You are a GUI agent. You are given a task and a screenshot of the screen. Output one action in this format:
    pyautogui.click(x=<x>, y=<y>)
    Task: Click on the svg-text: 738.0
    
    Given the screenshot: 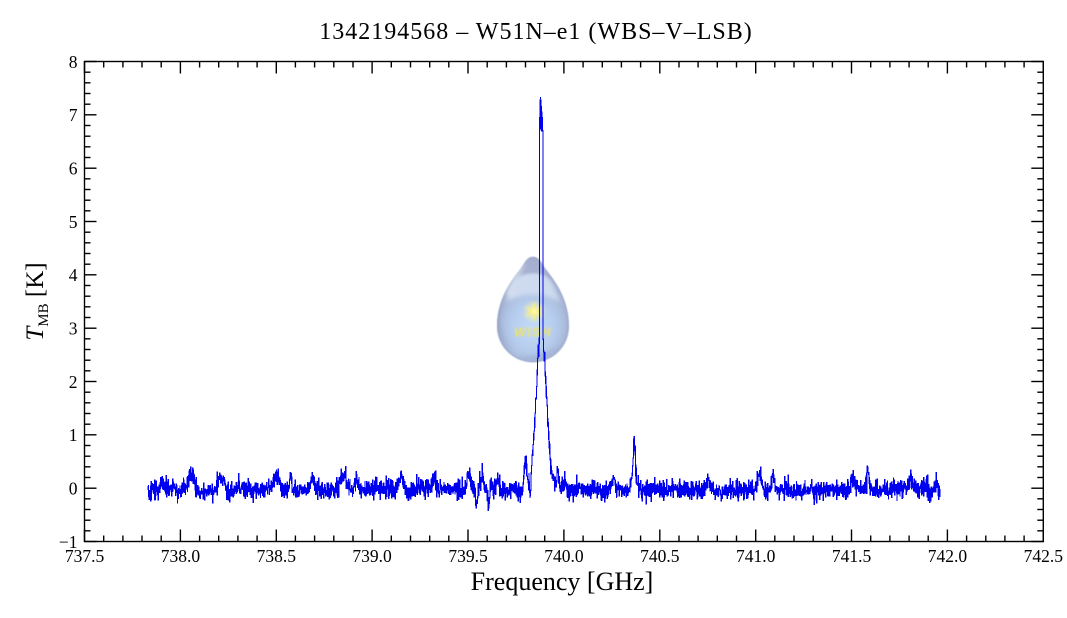 What is the action you would take?
    pyautogui.click(x=181, y=556)
    